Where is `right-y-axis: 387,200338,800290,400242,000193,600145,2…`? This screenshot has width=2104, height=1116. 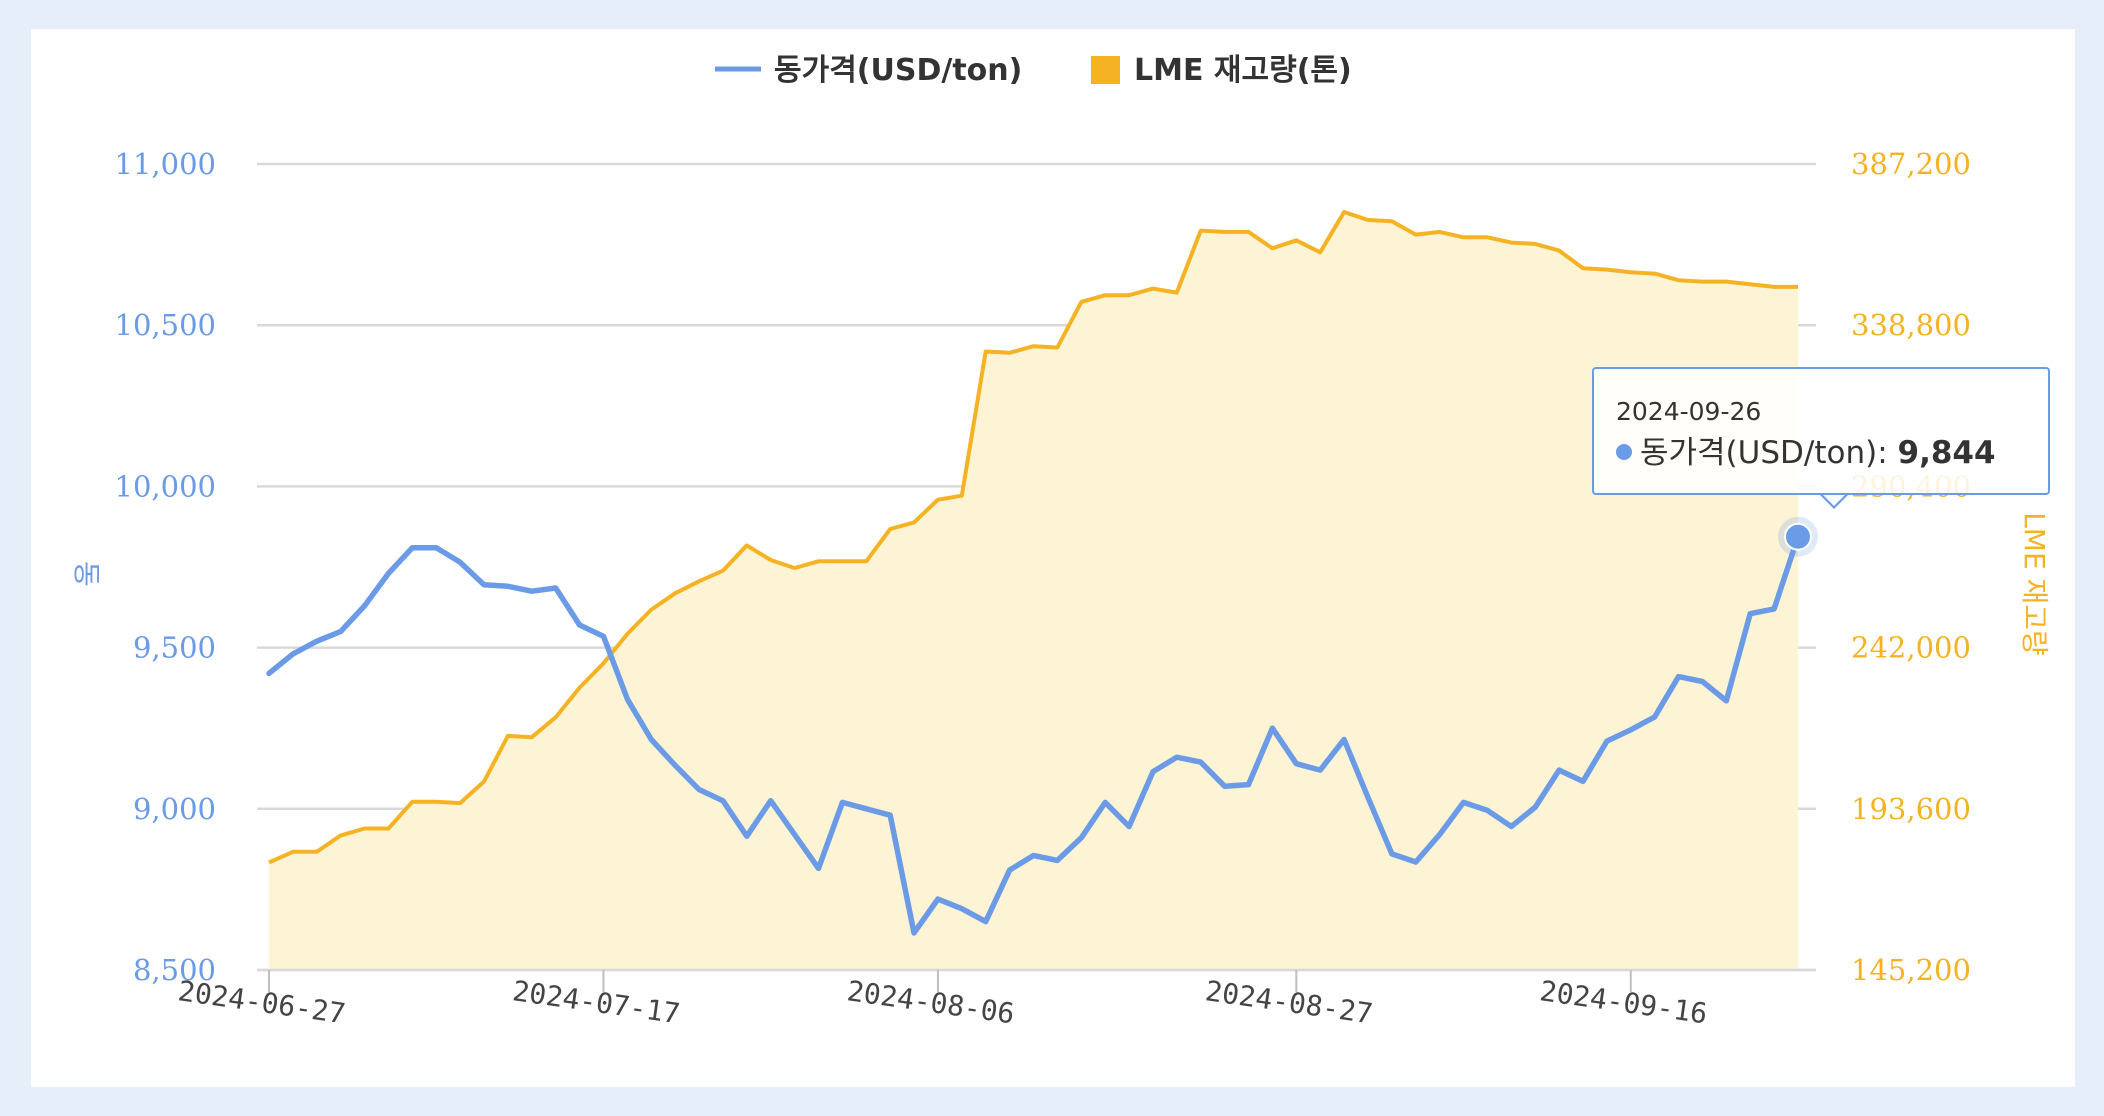
right-y-axis: 387,200338,800290,400242,000193,600145,2… is located at coordinates (1911, 567).